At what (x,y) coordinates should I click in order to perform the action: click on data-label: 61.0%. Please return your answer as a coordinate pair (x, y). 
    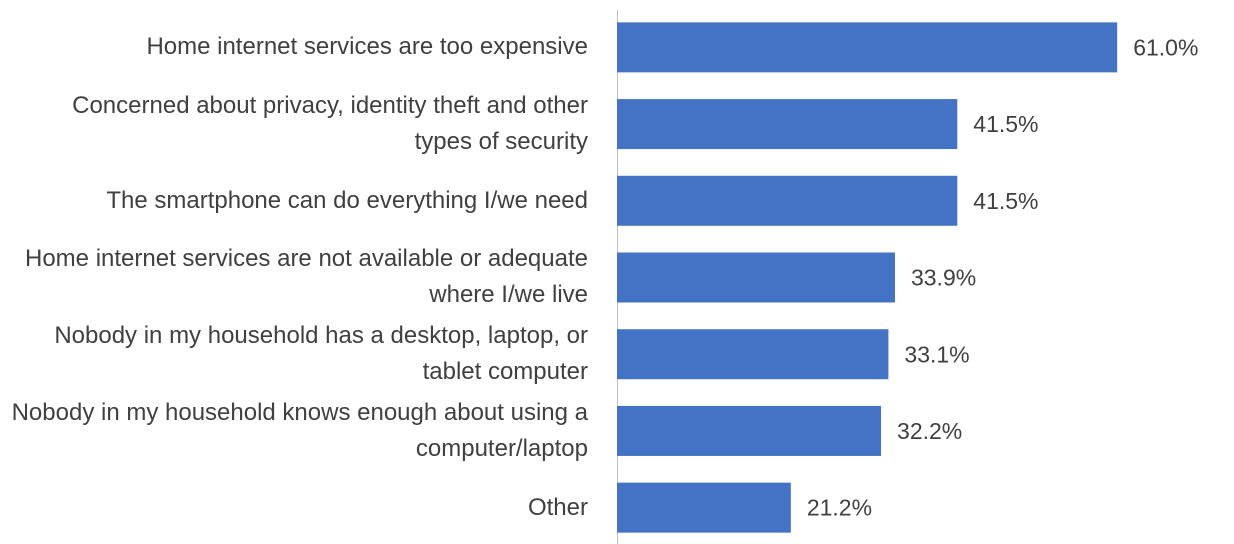
    Looking at the image, I should click on (1165, 47).